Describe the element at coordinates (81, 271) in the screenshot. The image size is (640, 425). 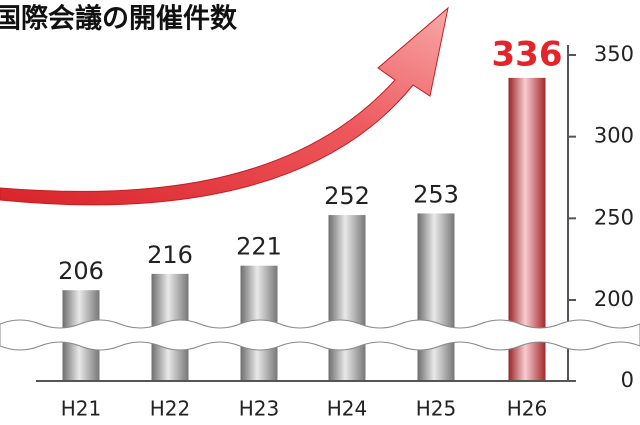
I see `value-label: 206` at that location.